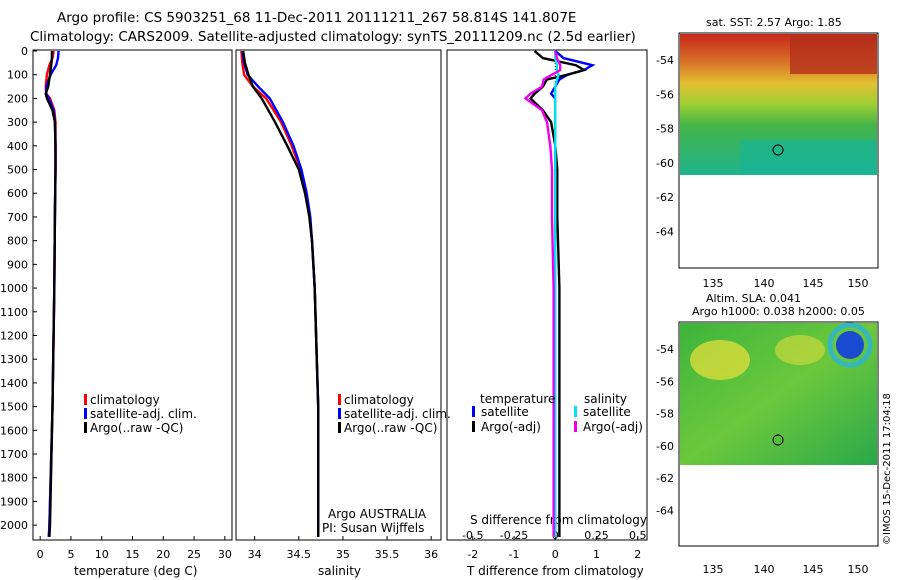 This screenshot has height=580, width=900. Describe the element at coordinates (607, 412) in the screenshot. I see `legend-s-satellite: satellite` at that location.